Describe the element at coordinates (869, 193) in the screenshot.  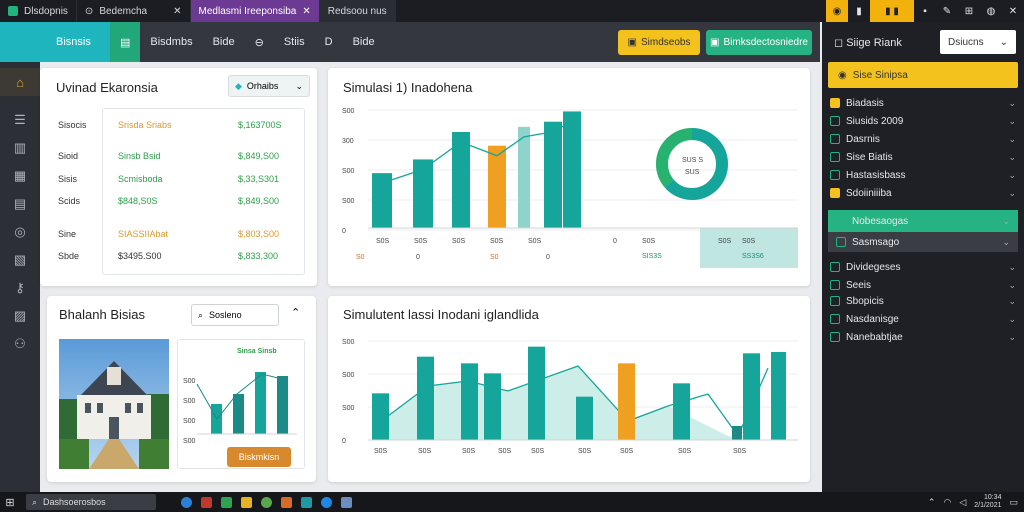
I see `panel-item-label: Sdoiiniiiba` at that location.